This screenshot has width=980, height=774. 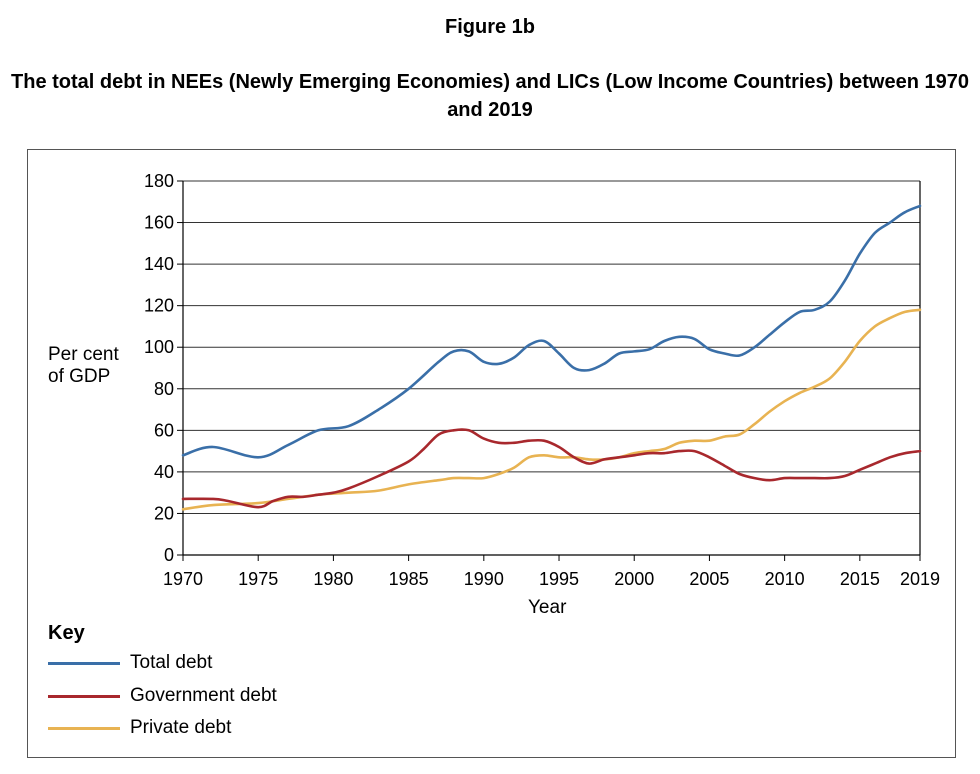 What do you see at coordinates (709, 579) in the screenshot?
I see `x-tick-label: 2005` at bounding box center [709, 579].